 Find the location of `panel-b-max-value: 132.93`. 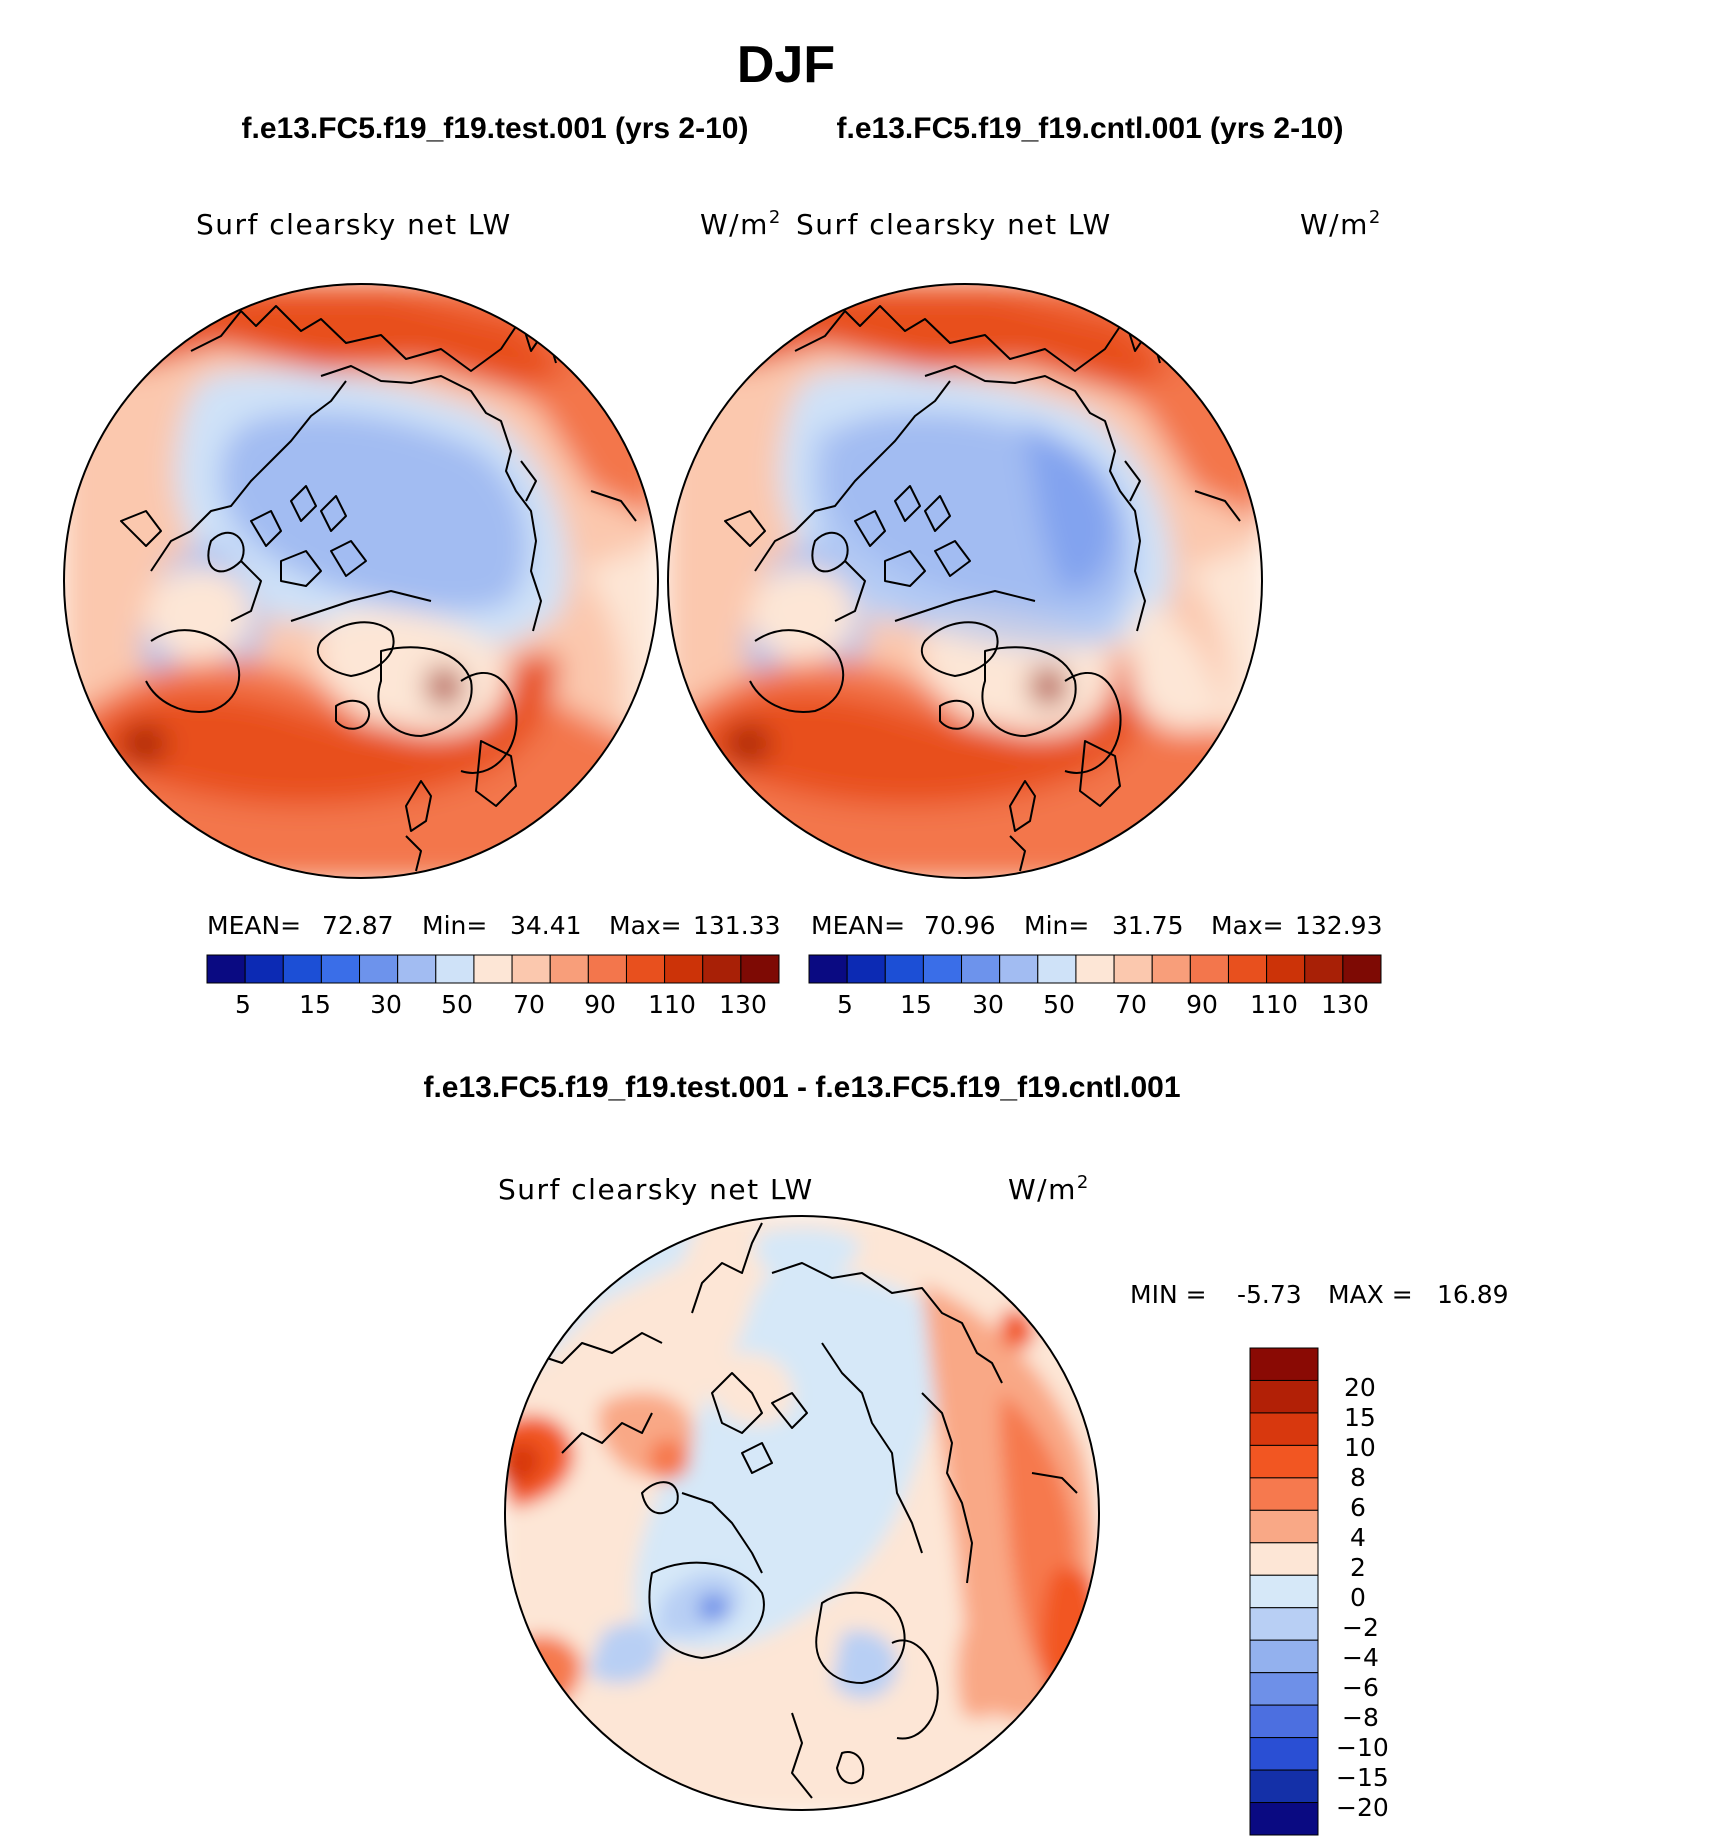

panel-b-max-value: 132.93 is located at coordinates (1338, 925).